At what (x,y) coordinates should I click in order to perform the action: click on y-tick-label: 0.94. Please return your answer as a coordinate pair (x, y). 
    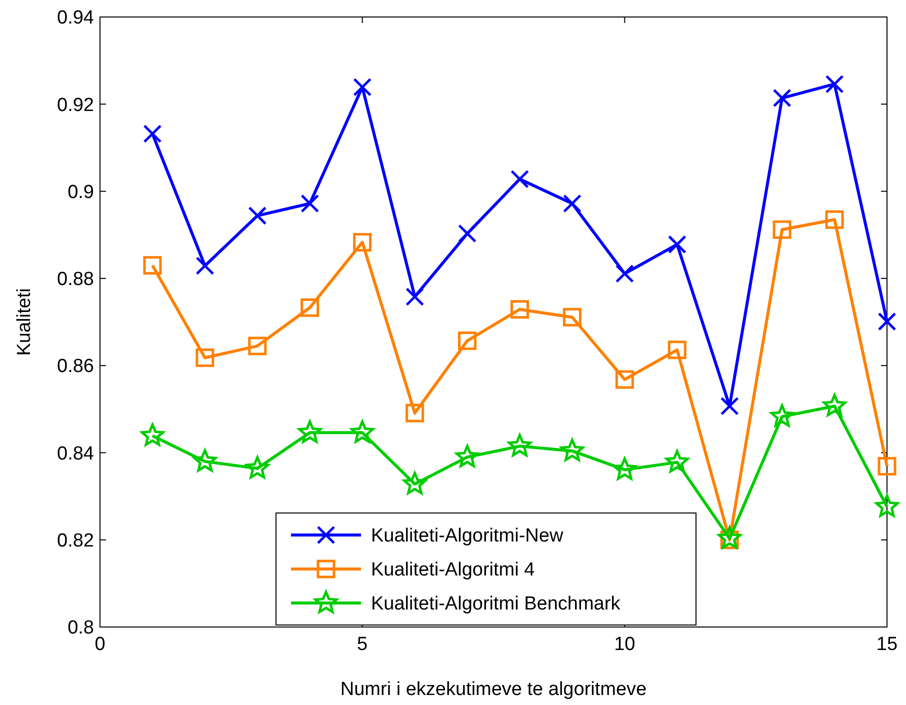
    Looking at the image, I should click on (75, 18).